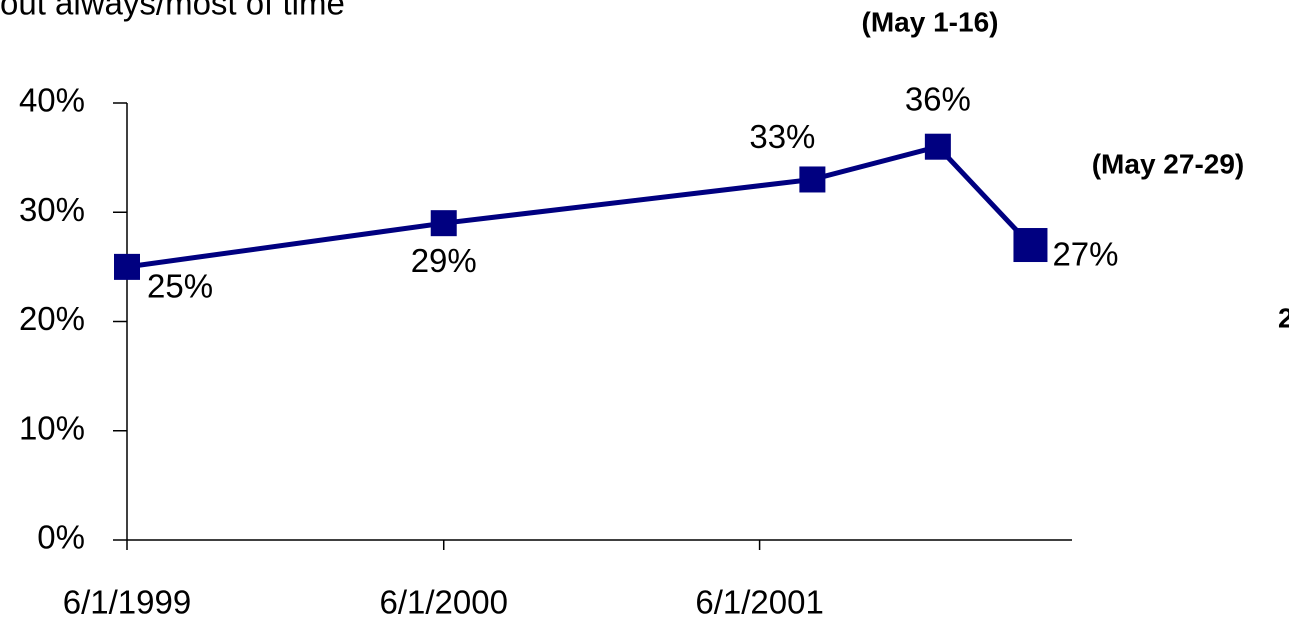 The height and width of the screenshot is (624, 1289). I want to click on data-label: 27%, so click(1085, 254).